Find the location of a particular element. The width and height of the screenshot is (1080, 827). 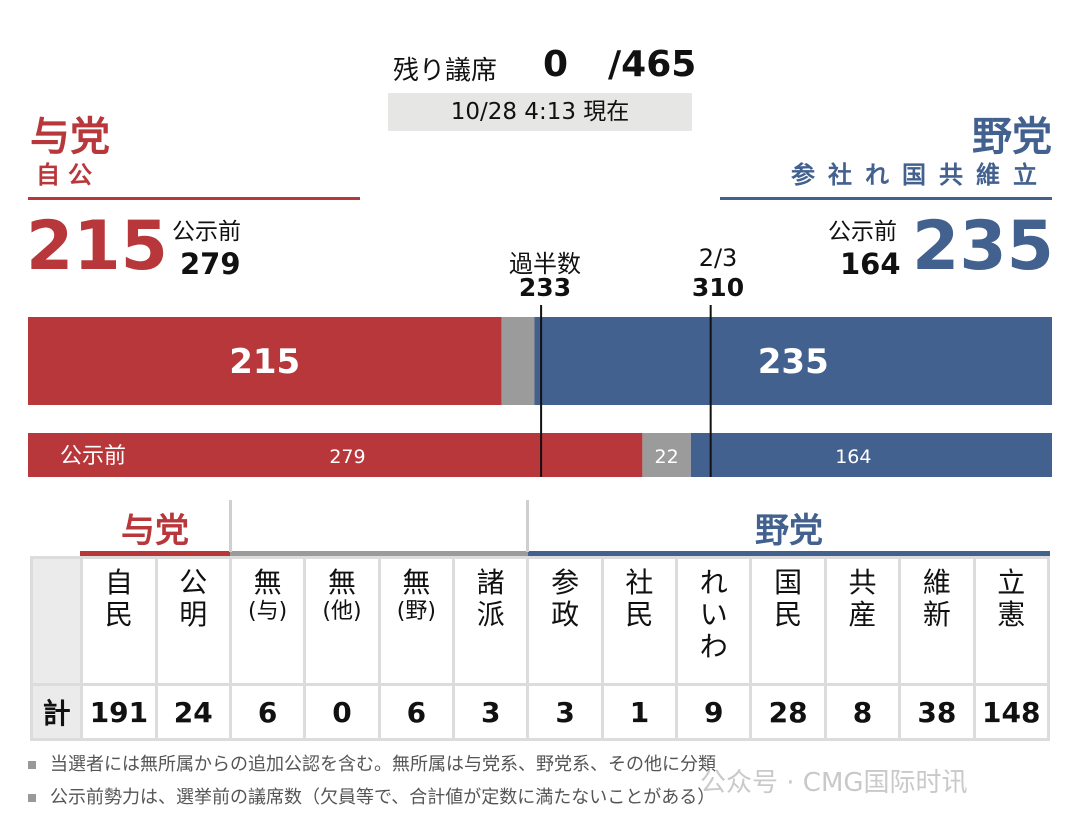

previous-ruling-label: 279 is located at coordinates (347, 457).